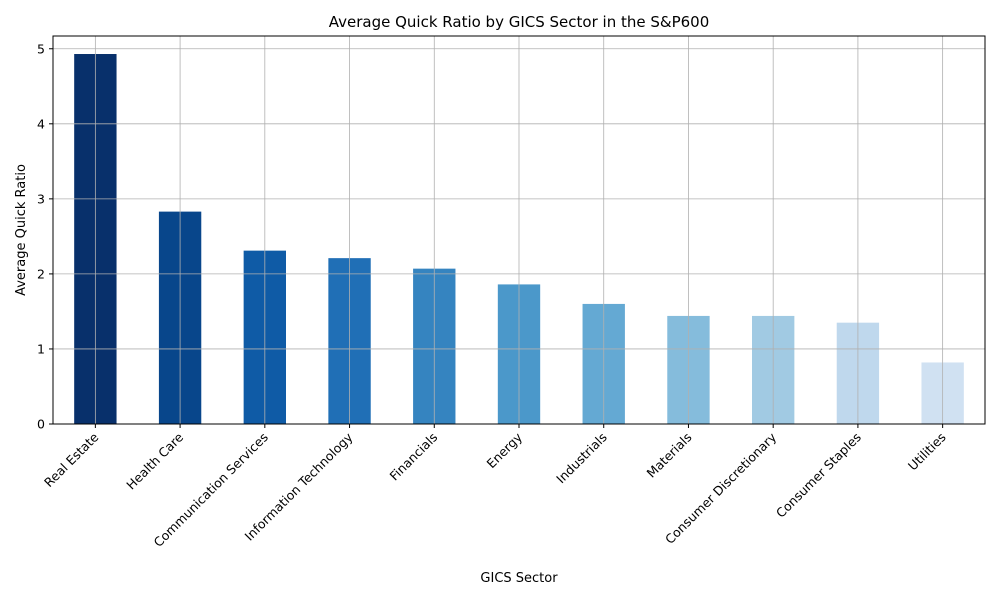  I want to click on x-tick-label: Materials, so click(668, 455).